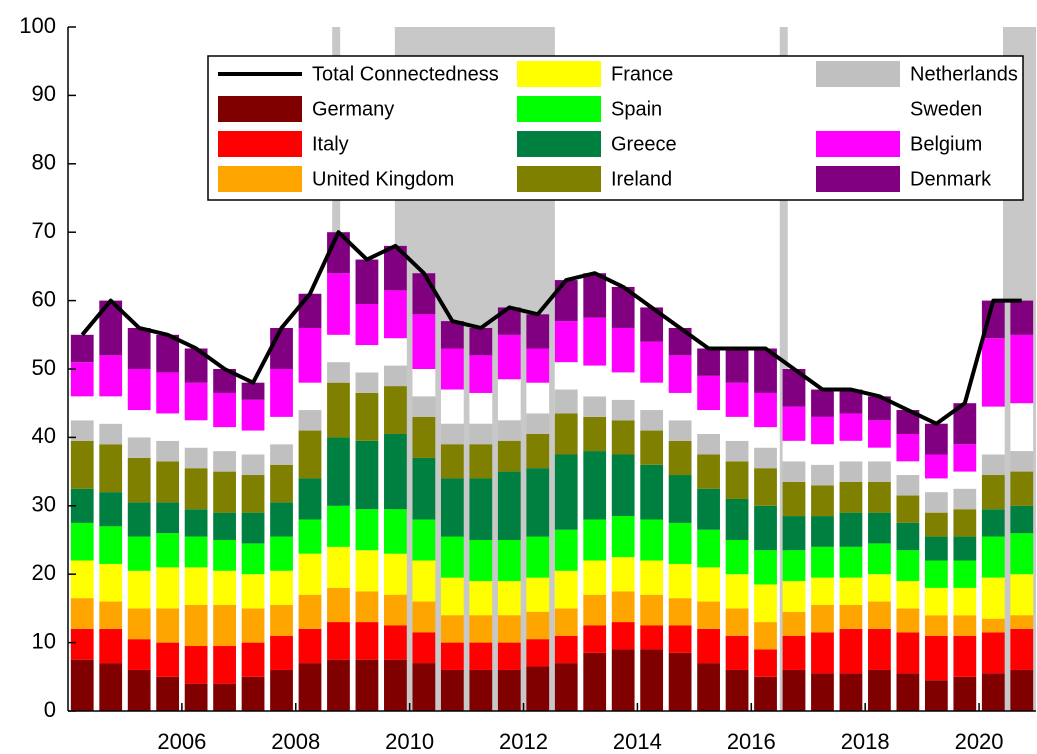  I want to click on legend-label: Italy, so click(330, 144).